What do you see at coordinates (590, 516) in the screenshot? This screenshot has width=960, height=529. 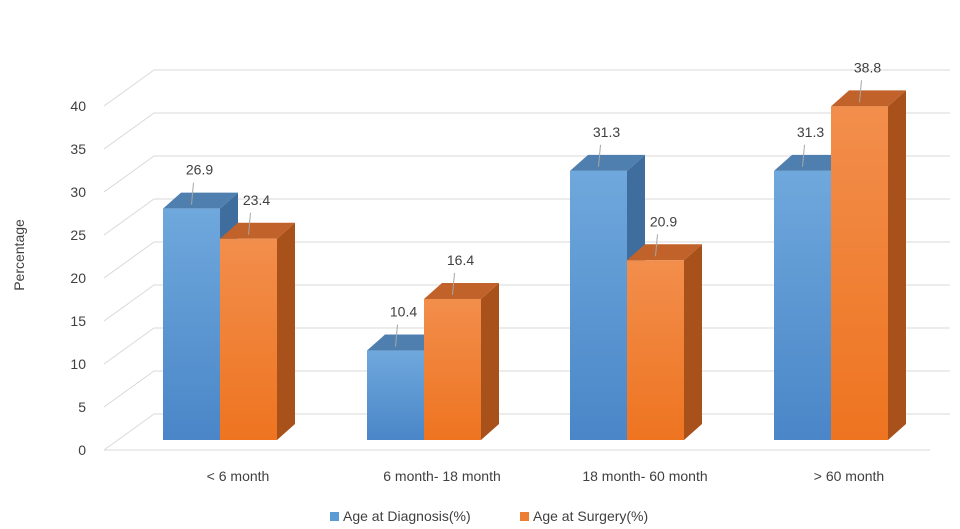 I see `legend-label: Age at Surgery(%)` at bounding box center [590, 516].